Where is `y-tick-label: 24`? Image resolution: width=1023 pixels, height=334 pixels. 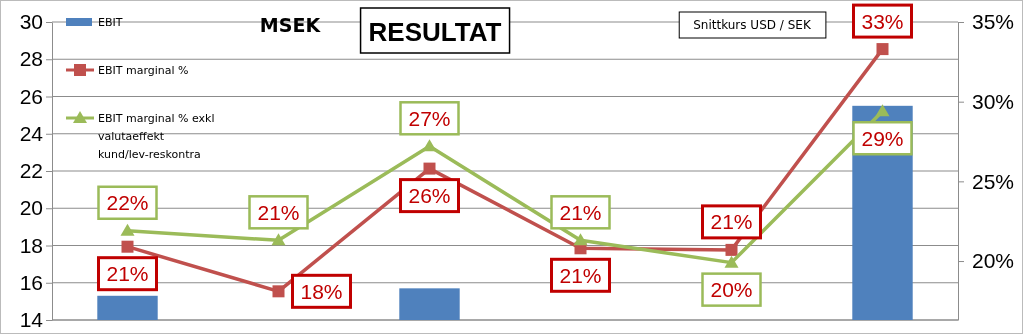 y-tick-label: 24 is located at coordinates (31, 133).